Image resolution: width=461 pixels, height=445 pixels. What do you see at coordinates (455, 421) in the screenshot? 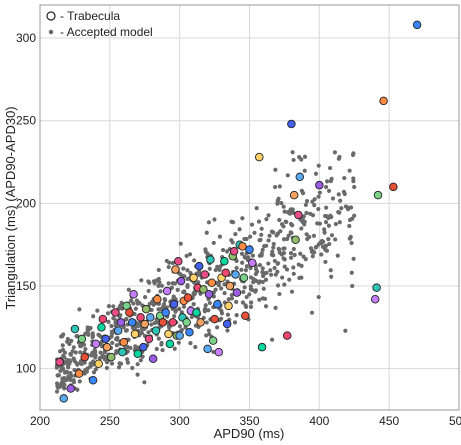
I see `x-tick-label: 500` at bounding box center [455, 421].